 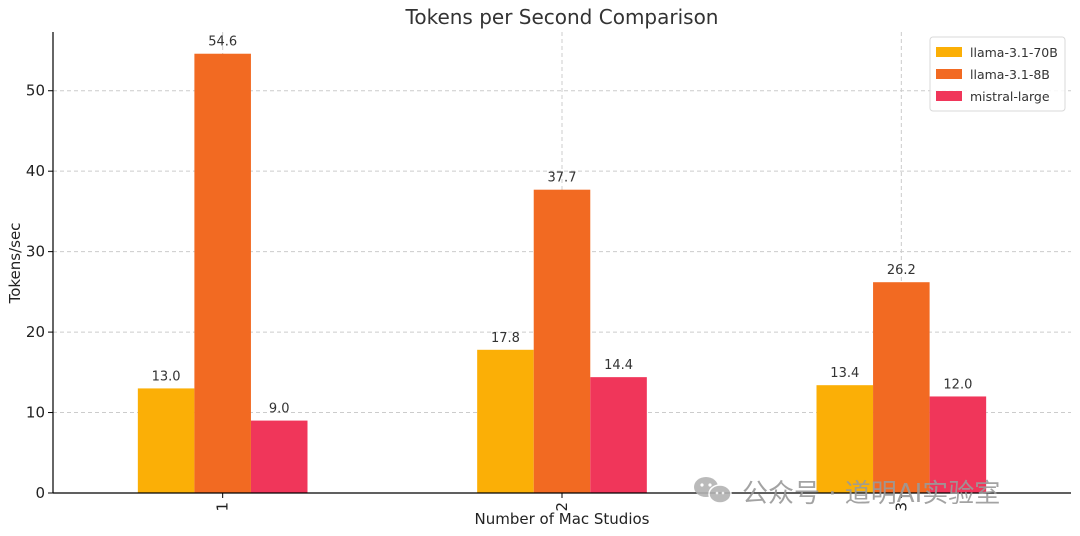 I want to click on data-label: 13.0, so click(x=166, y=376).